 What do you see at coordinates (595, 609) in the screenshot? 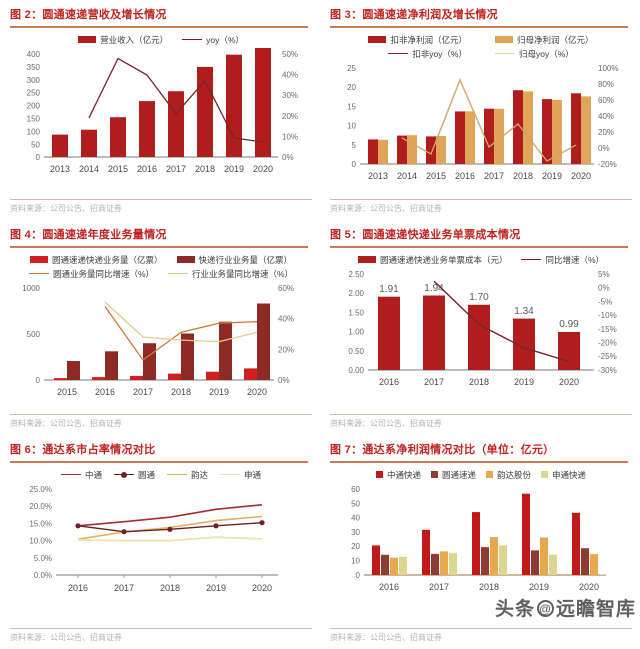
I see `watermark-right: 远瞻智库` at bounding box center [595, 609].